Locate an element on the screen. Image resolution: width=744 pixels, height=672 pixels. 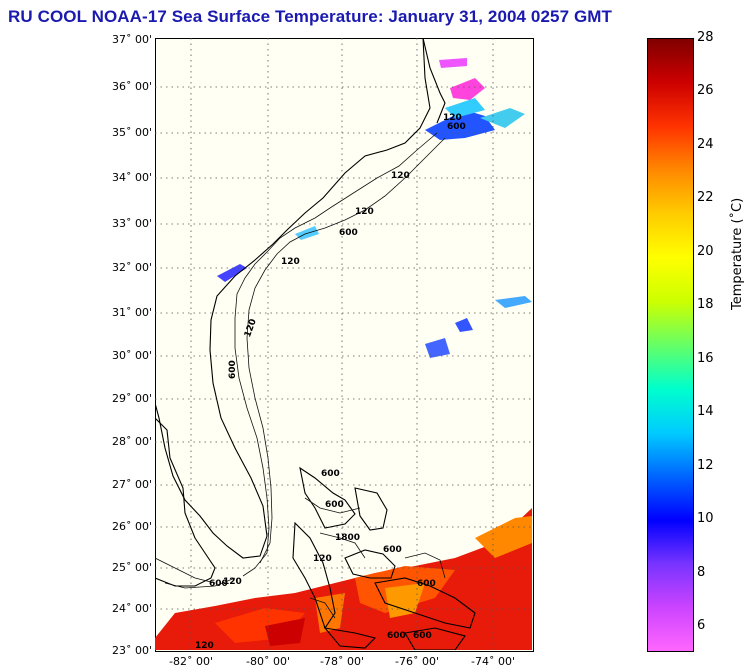
longitude-label: -82˚ 00' is located at coordinates (191, 661).